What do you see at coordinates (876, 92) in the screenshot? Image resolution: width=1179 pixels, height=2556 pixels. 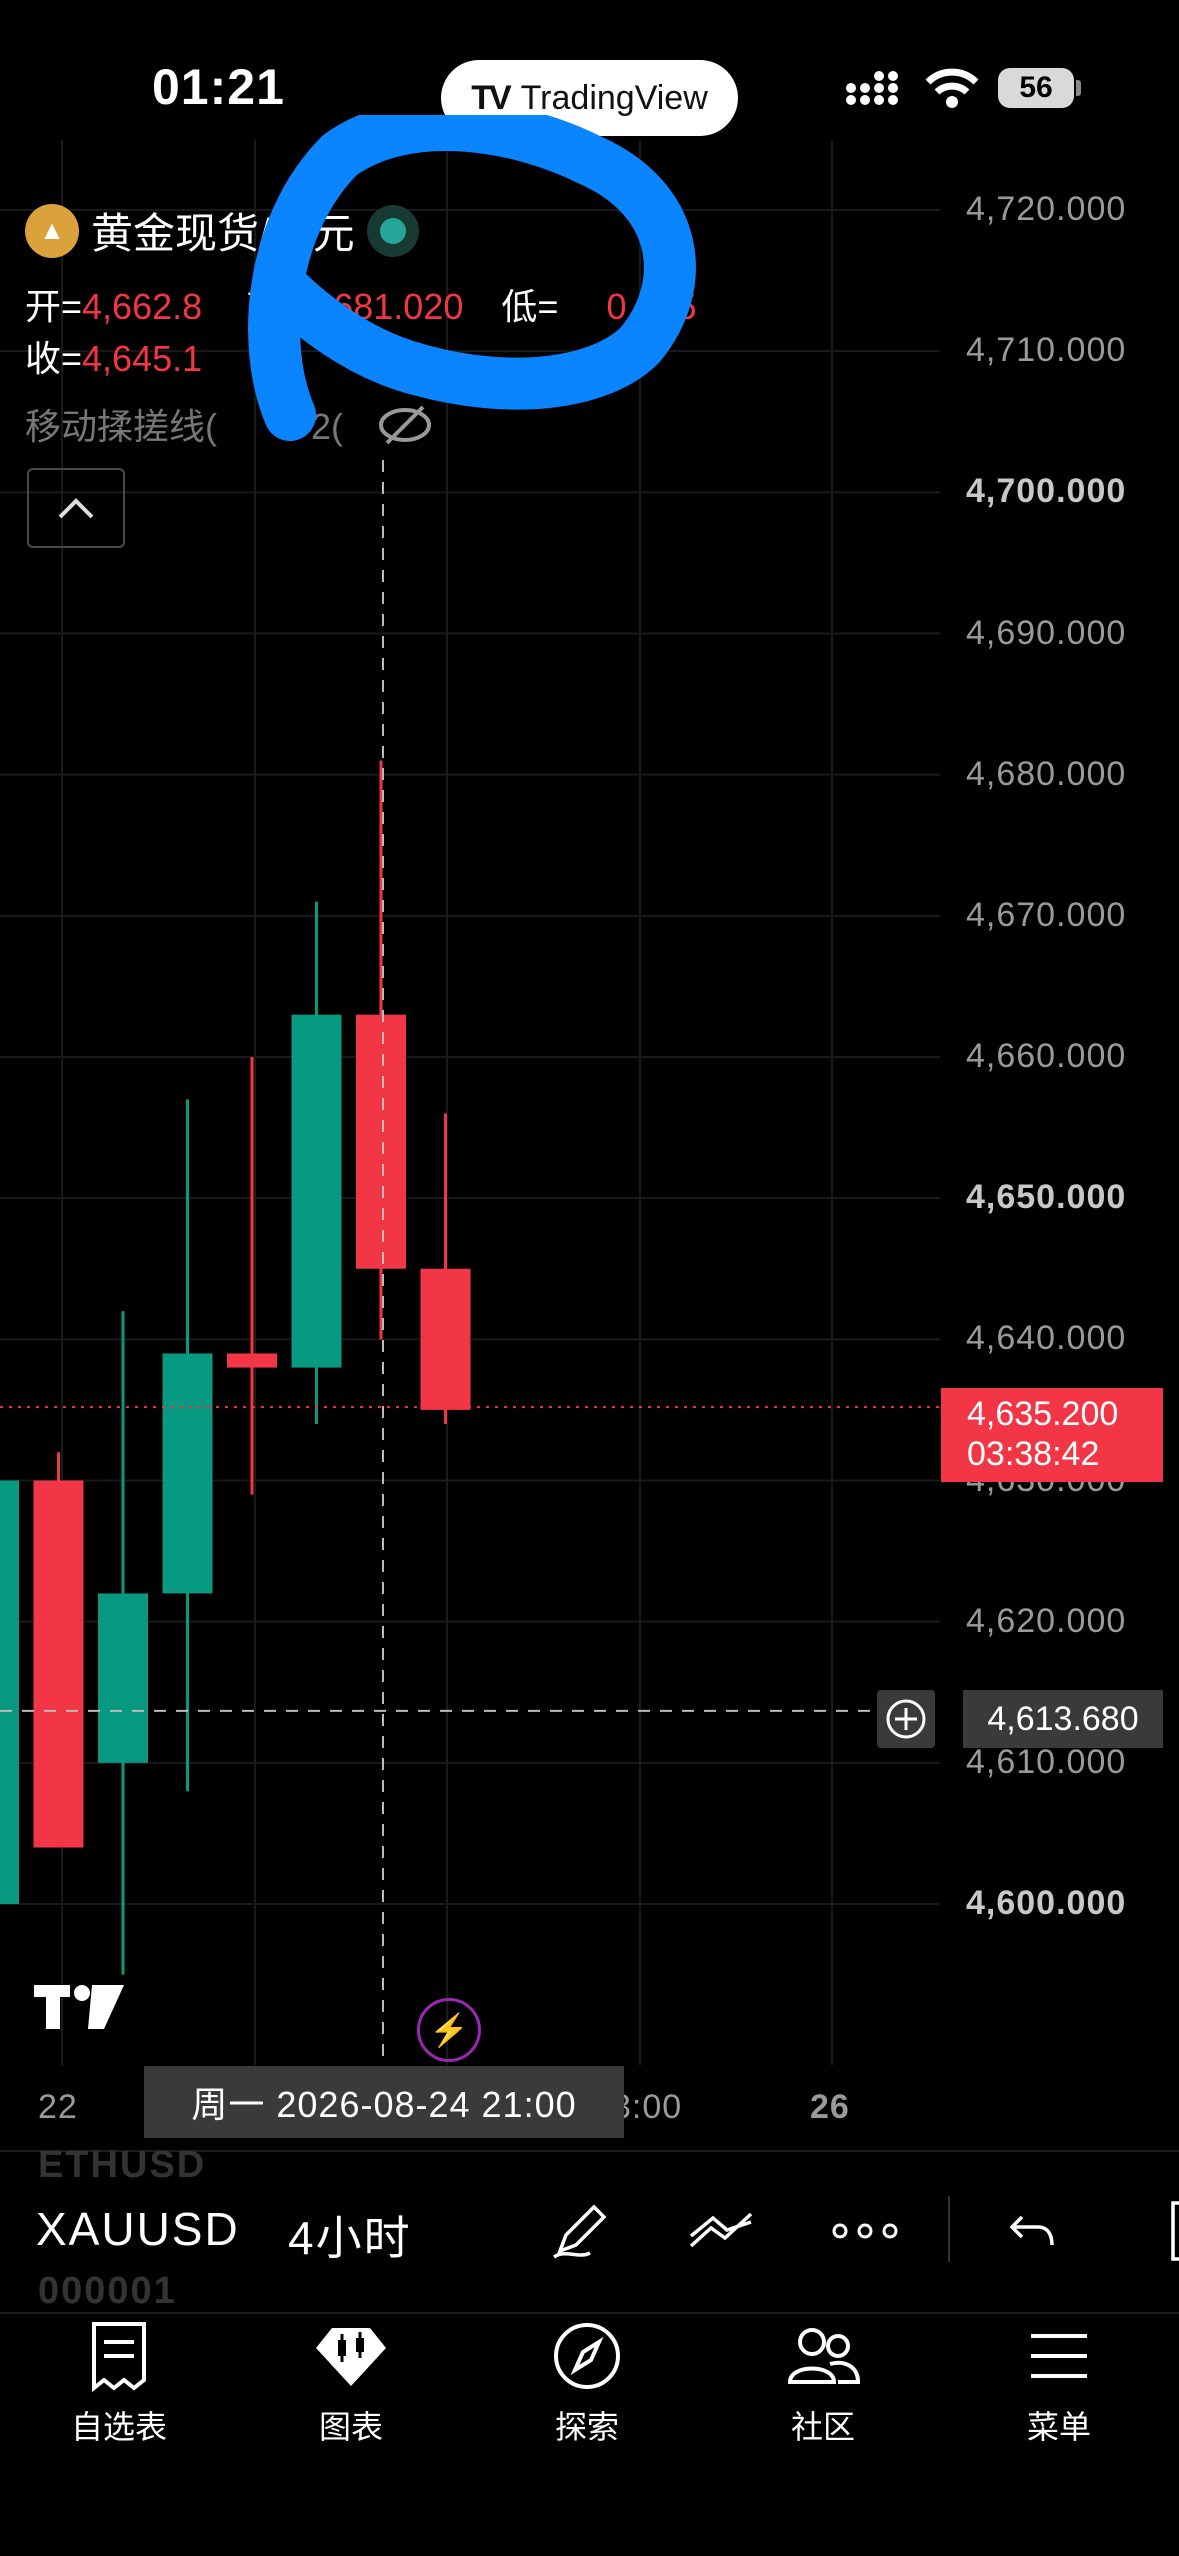 I see `signal-icon` at bounding box center [876, 92].